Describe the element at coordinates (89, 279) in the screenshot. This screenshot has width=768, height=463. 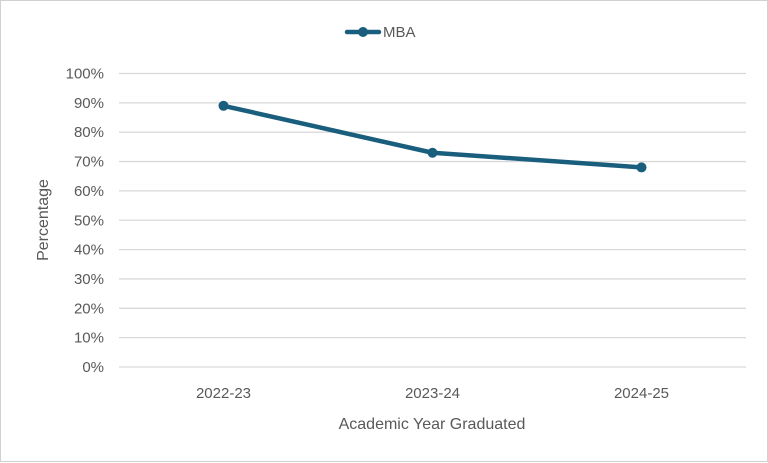
I see `y-tick-label: 30%` at that location.